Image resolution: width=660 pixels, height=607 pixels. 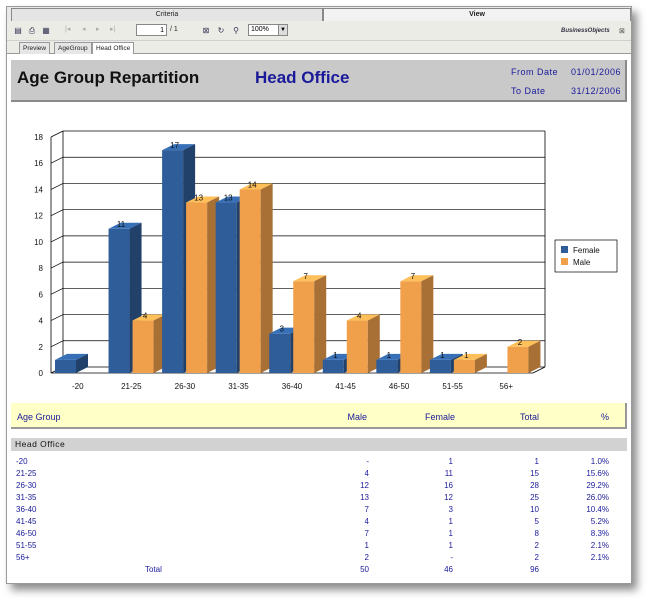 What do you see at coordinates (596, 72) in the screenshot?
I see `from-date-value: 01/01/2006` at bounding box center [596, 72].